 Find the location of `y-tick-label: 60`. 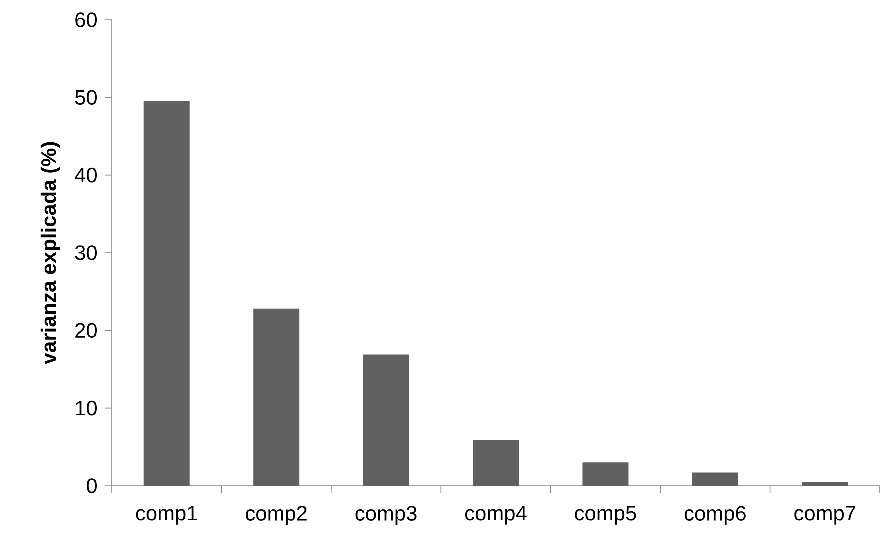

y-tick-label: 60 is located at coordinates (87, 20).